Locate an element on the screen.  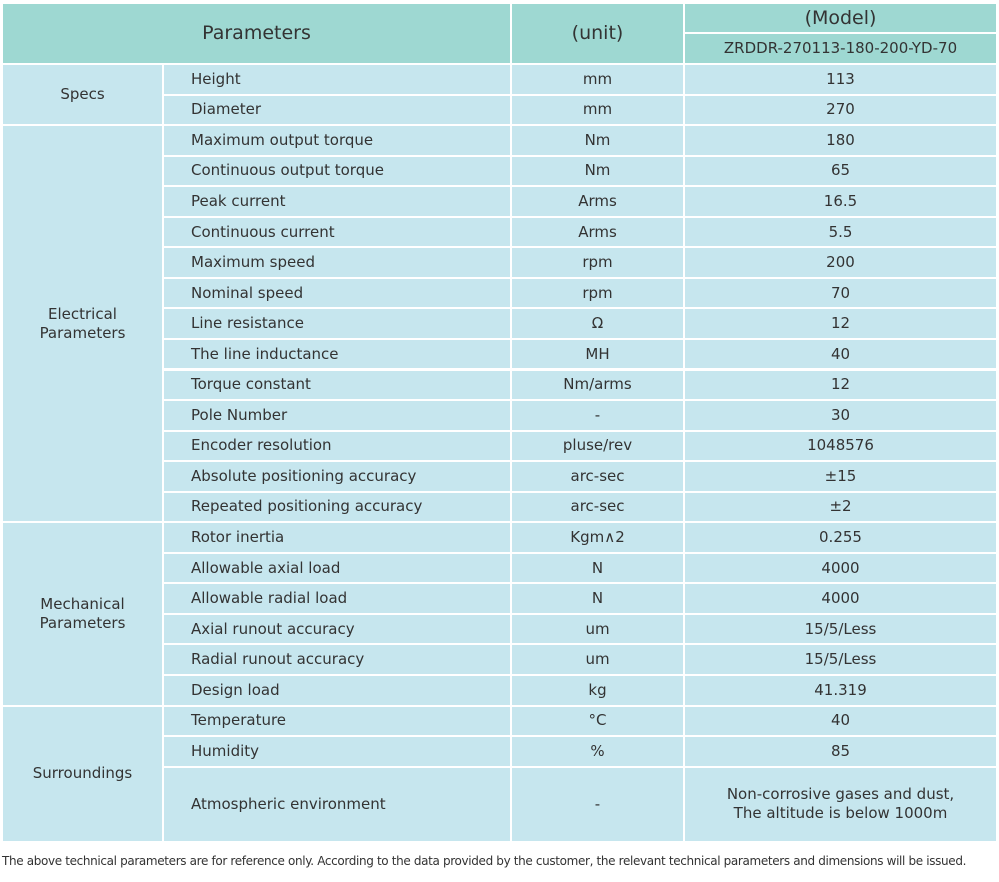
header-parameters-text: Parameters is located at coordinates (256, 33).